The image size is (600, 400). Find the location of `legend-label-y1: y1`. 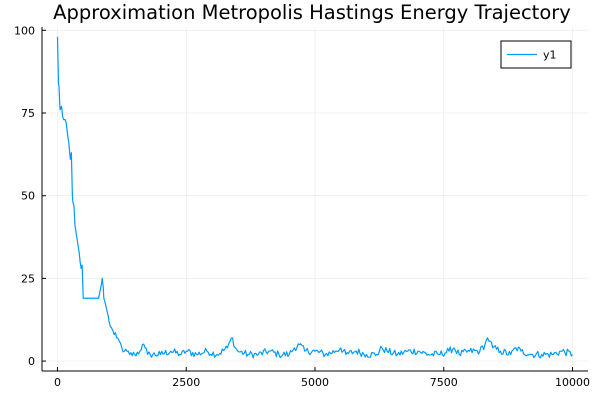

legend-label-y1: y1 is located at coordinates (550, 55).